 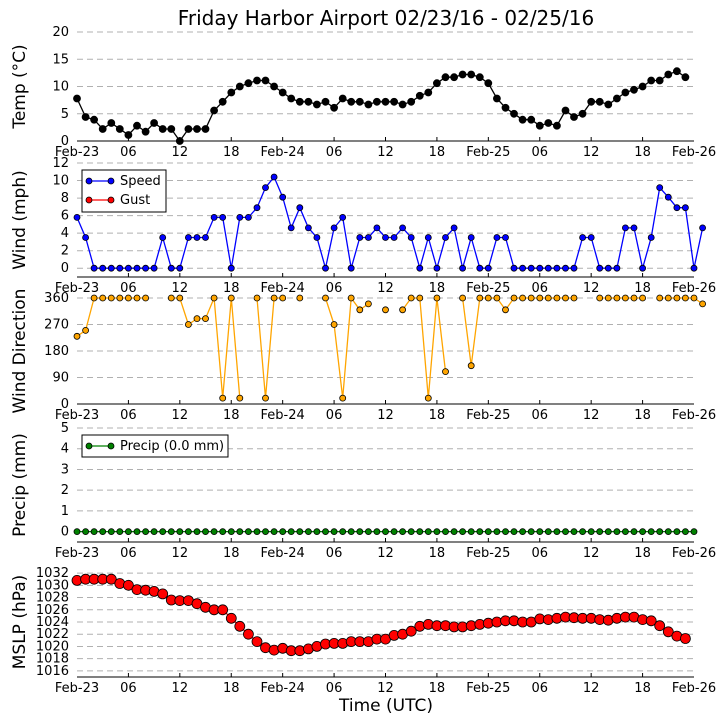 I want to click on y-tick-label: 360, so click(x=56, y=298).